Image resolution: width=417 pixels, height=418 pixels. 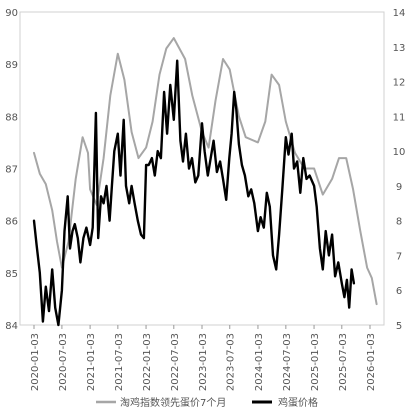 I want to click on x-tick-label: 2020-01-03, so click(x=35, y=362).